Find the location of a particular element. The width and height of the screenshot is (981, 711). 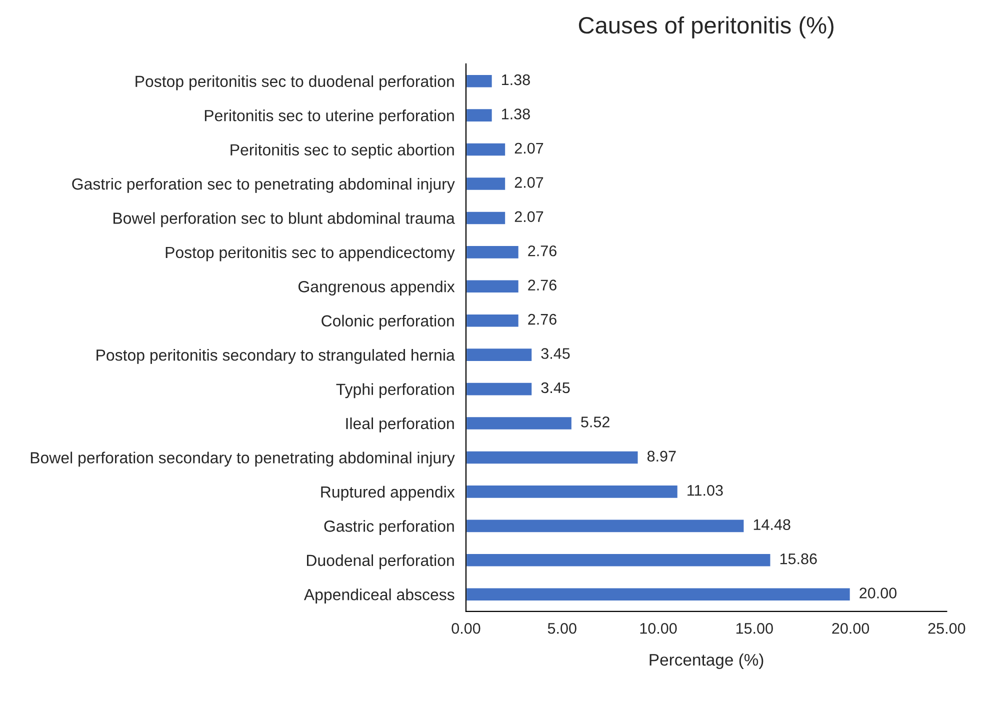

y-tick-label: Postop peritonitis secondary to strangulated hernia is located at coordinates (275, 356).